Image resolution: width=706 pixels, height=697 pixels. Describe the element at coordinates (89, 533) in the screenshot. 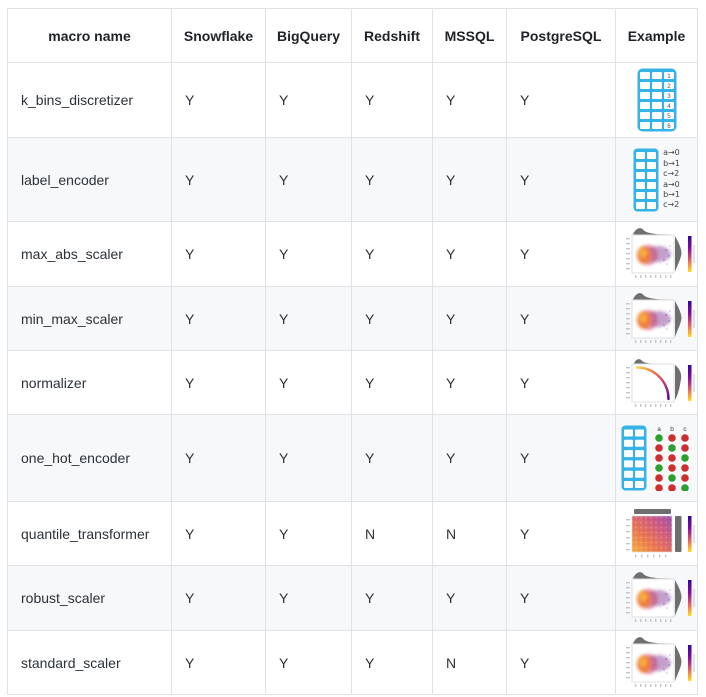

I see `macro-name-cell: quantile_transformer` at that location.